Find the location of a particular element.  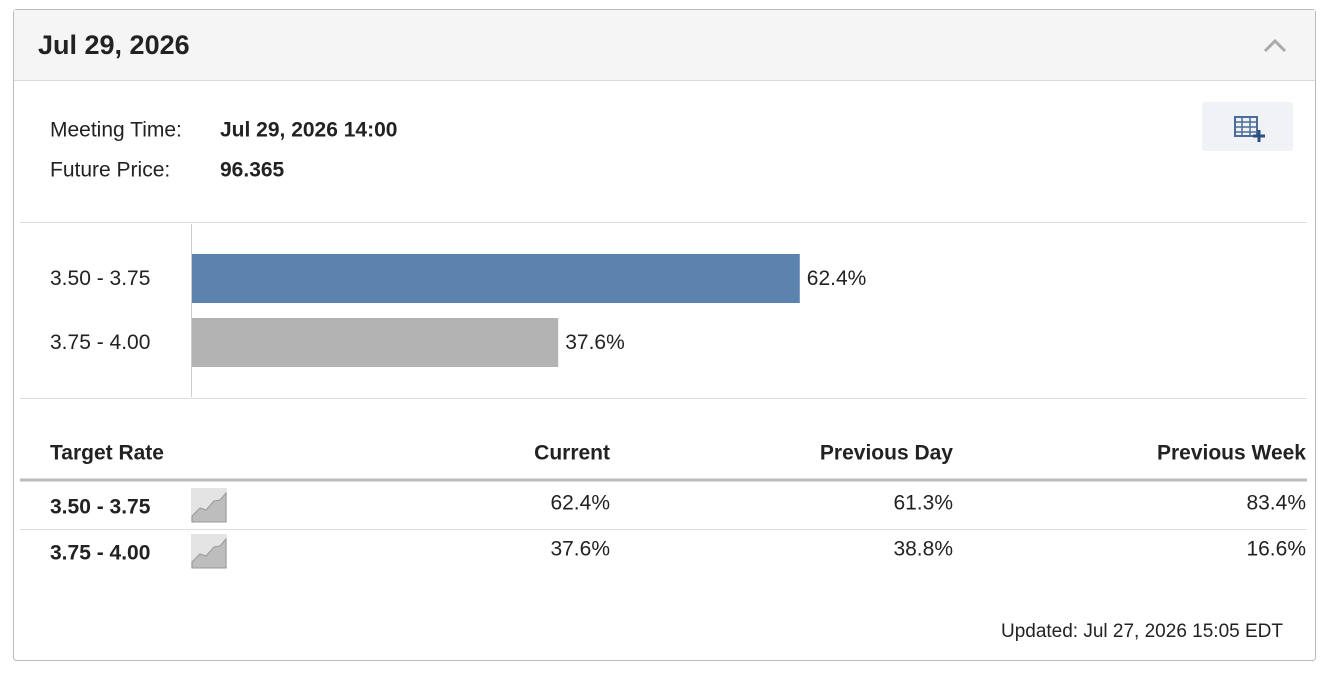

table-cell: 83.4% is located at coordinates (1276, 503).